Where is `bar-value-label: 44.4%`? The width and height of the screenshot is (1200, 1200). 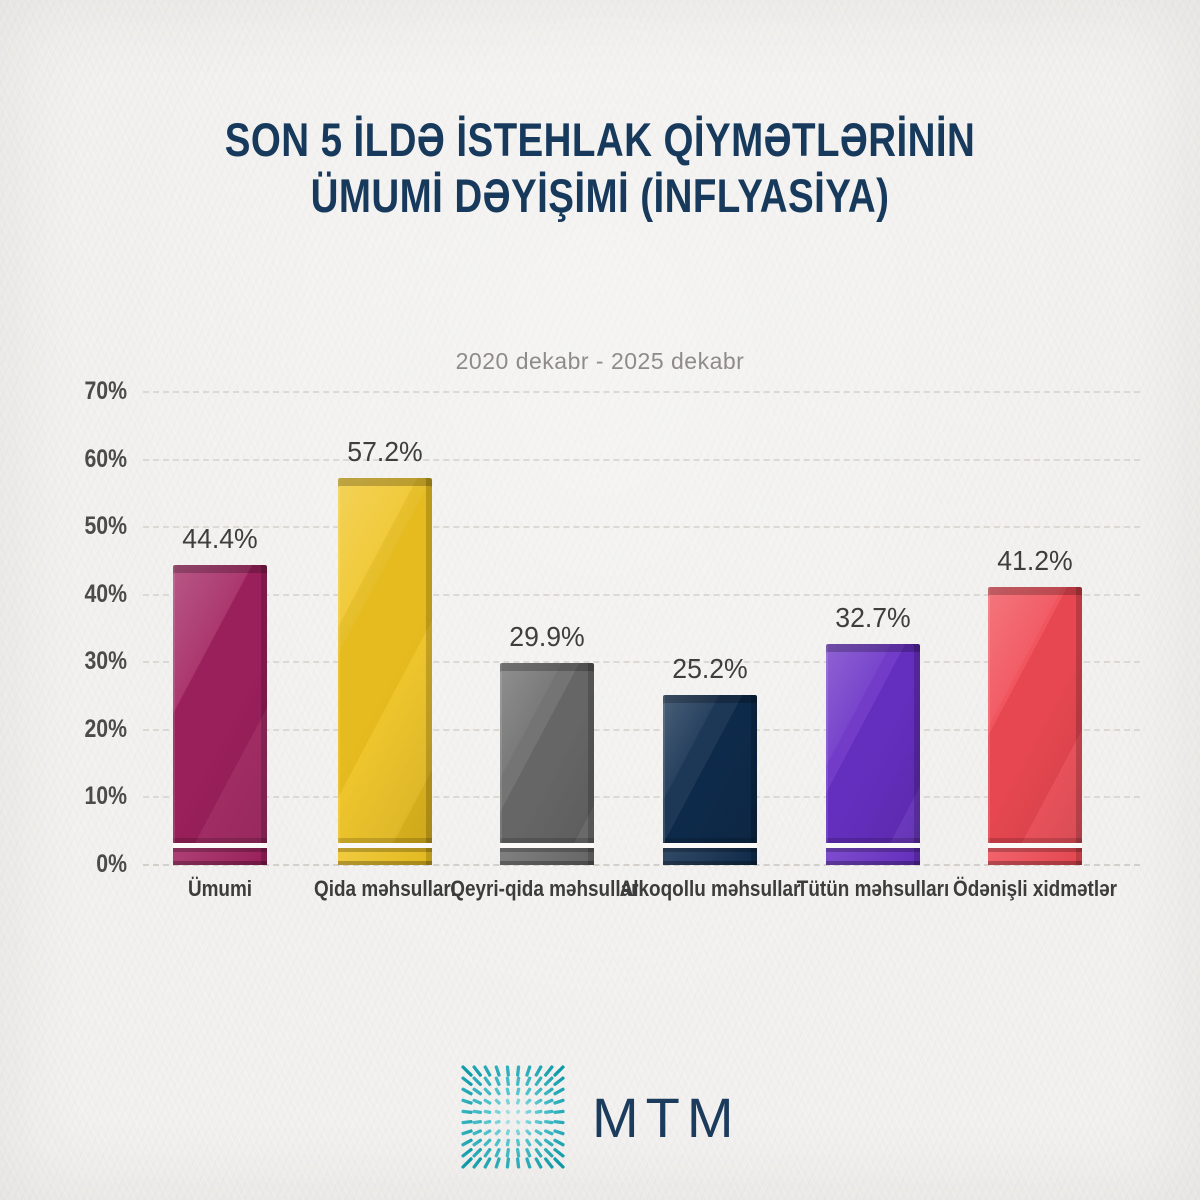
bar-value-label: 44.4% is located at coordinates (220, 538).